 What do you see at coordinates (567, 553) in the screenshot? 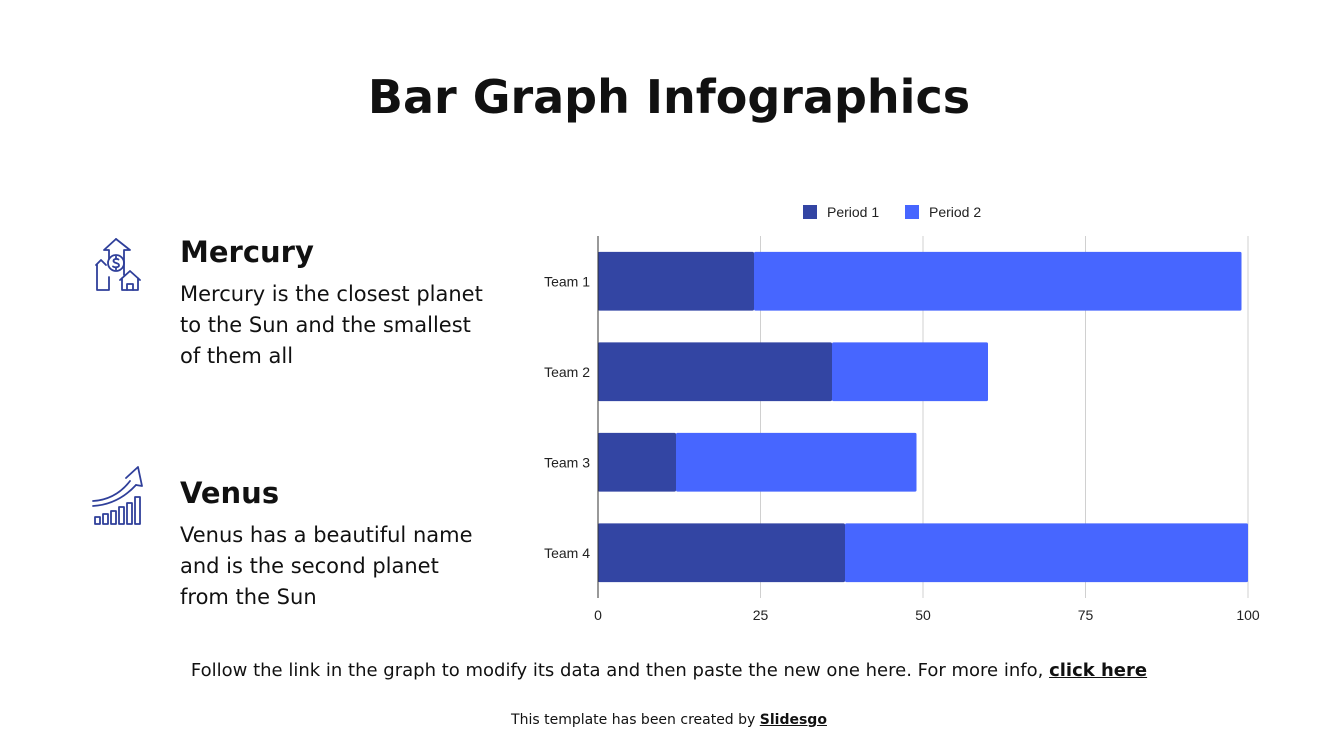
I see `category-label: Team 4` at bounding box center [567, 553].